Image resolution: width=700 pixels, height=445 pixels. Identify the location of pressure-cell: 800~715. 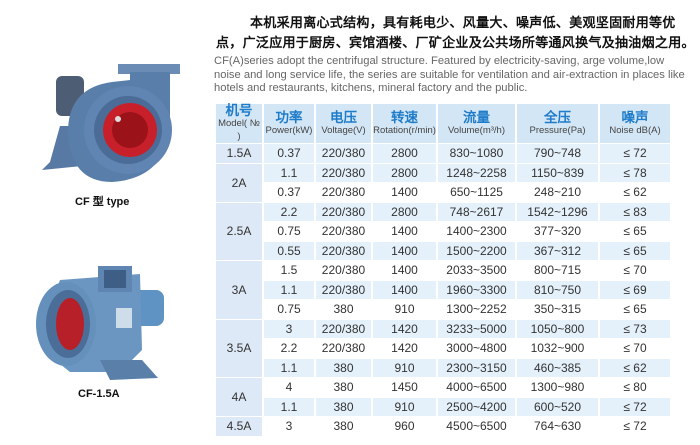
(557, 270).